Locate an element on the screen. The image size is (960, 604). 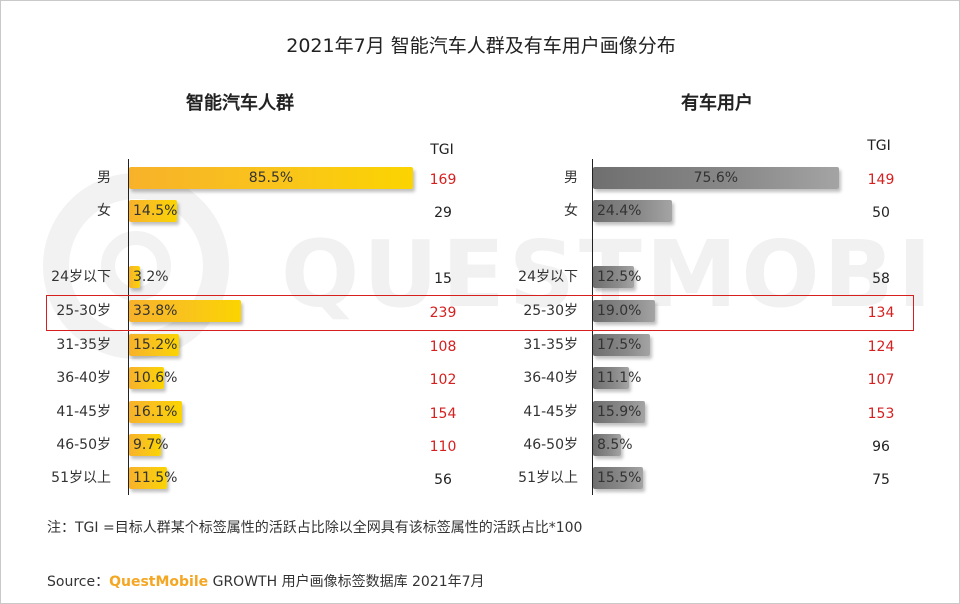
right-value-label: 19.0% is located at coordinates (619, 311).